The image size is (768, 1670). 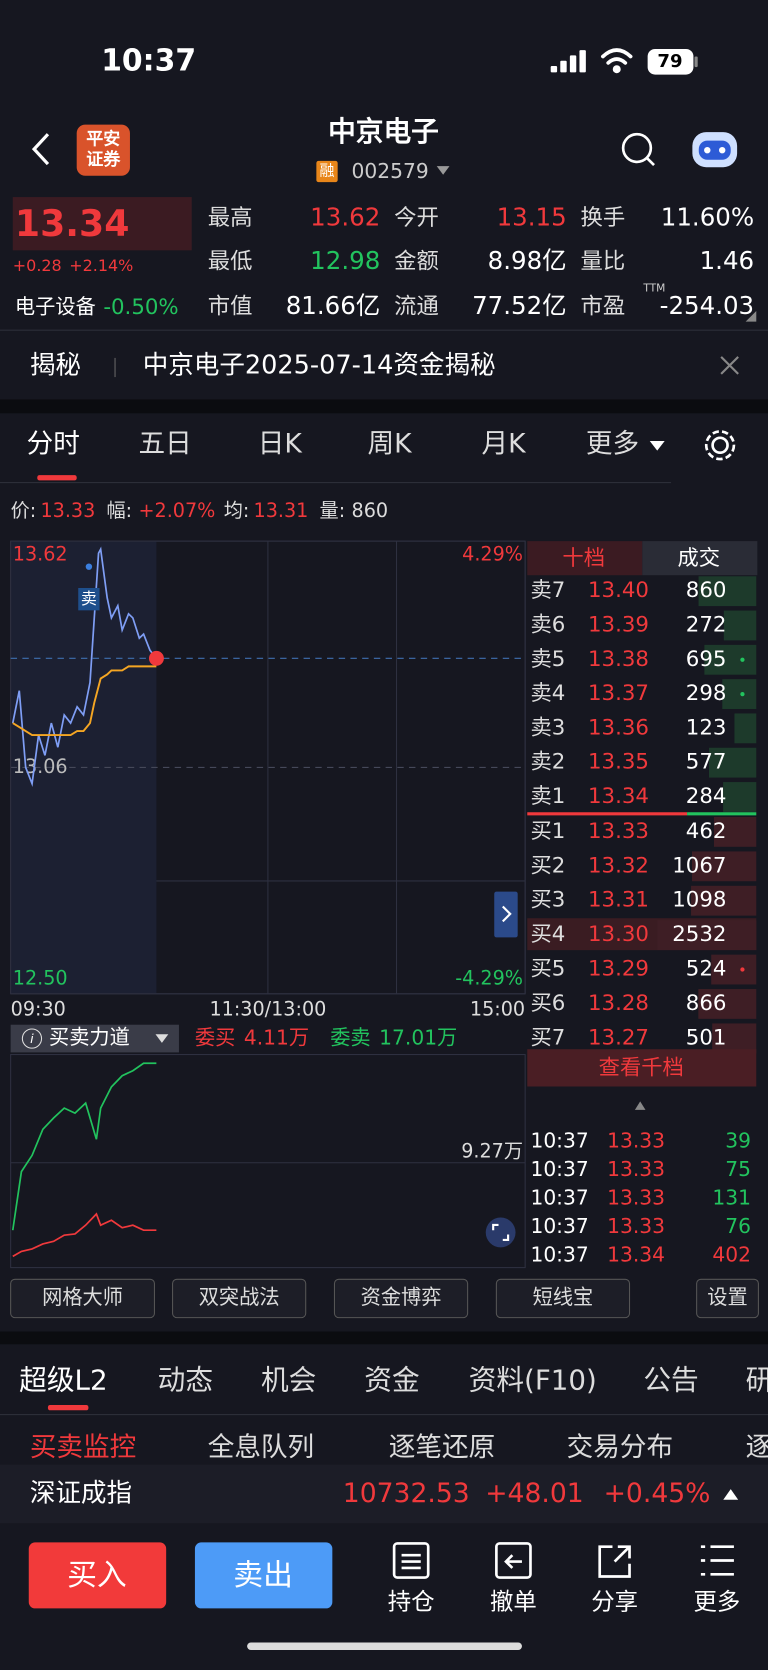 I want to click on expand-book-button, so click(x=506, y=914).